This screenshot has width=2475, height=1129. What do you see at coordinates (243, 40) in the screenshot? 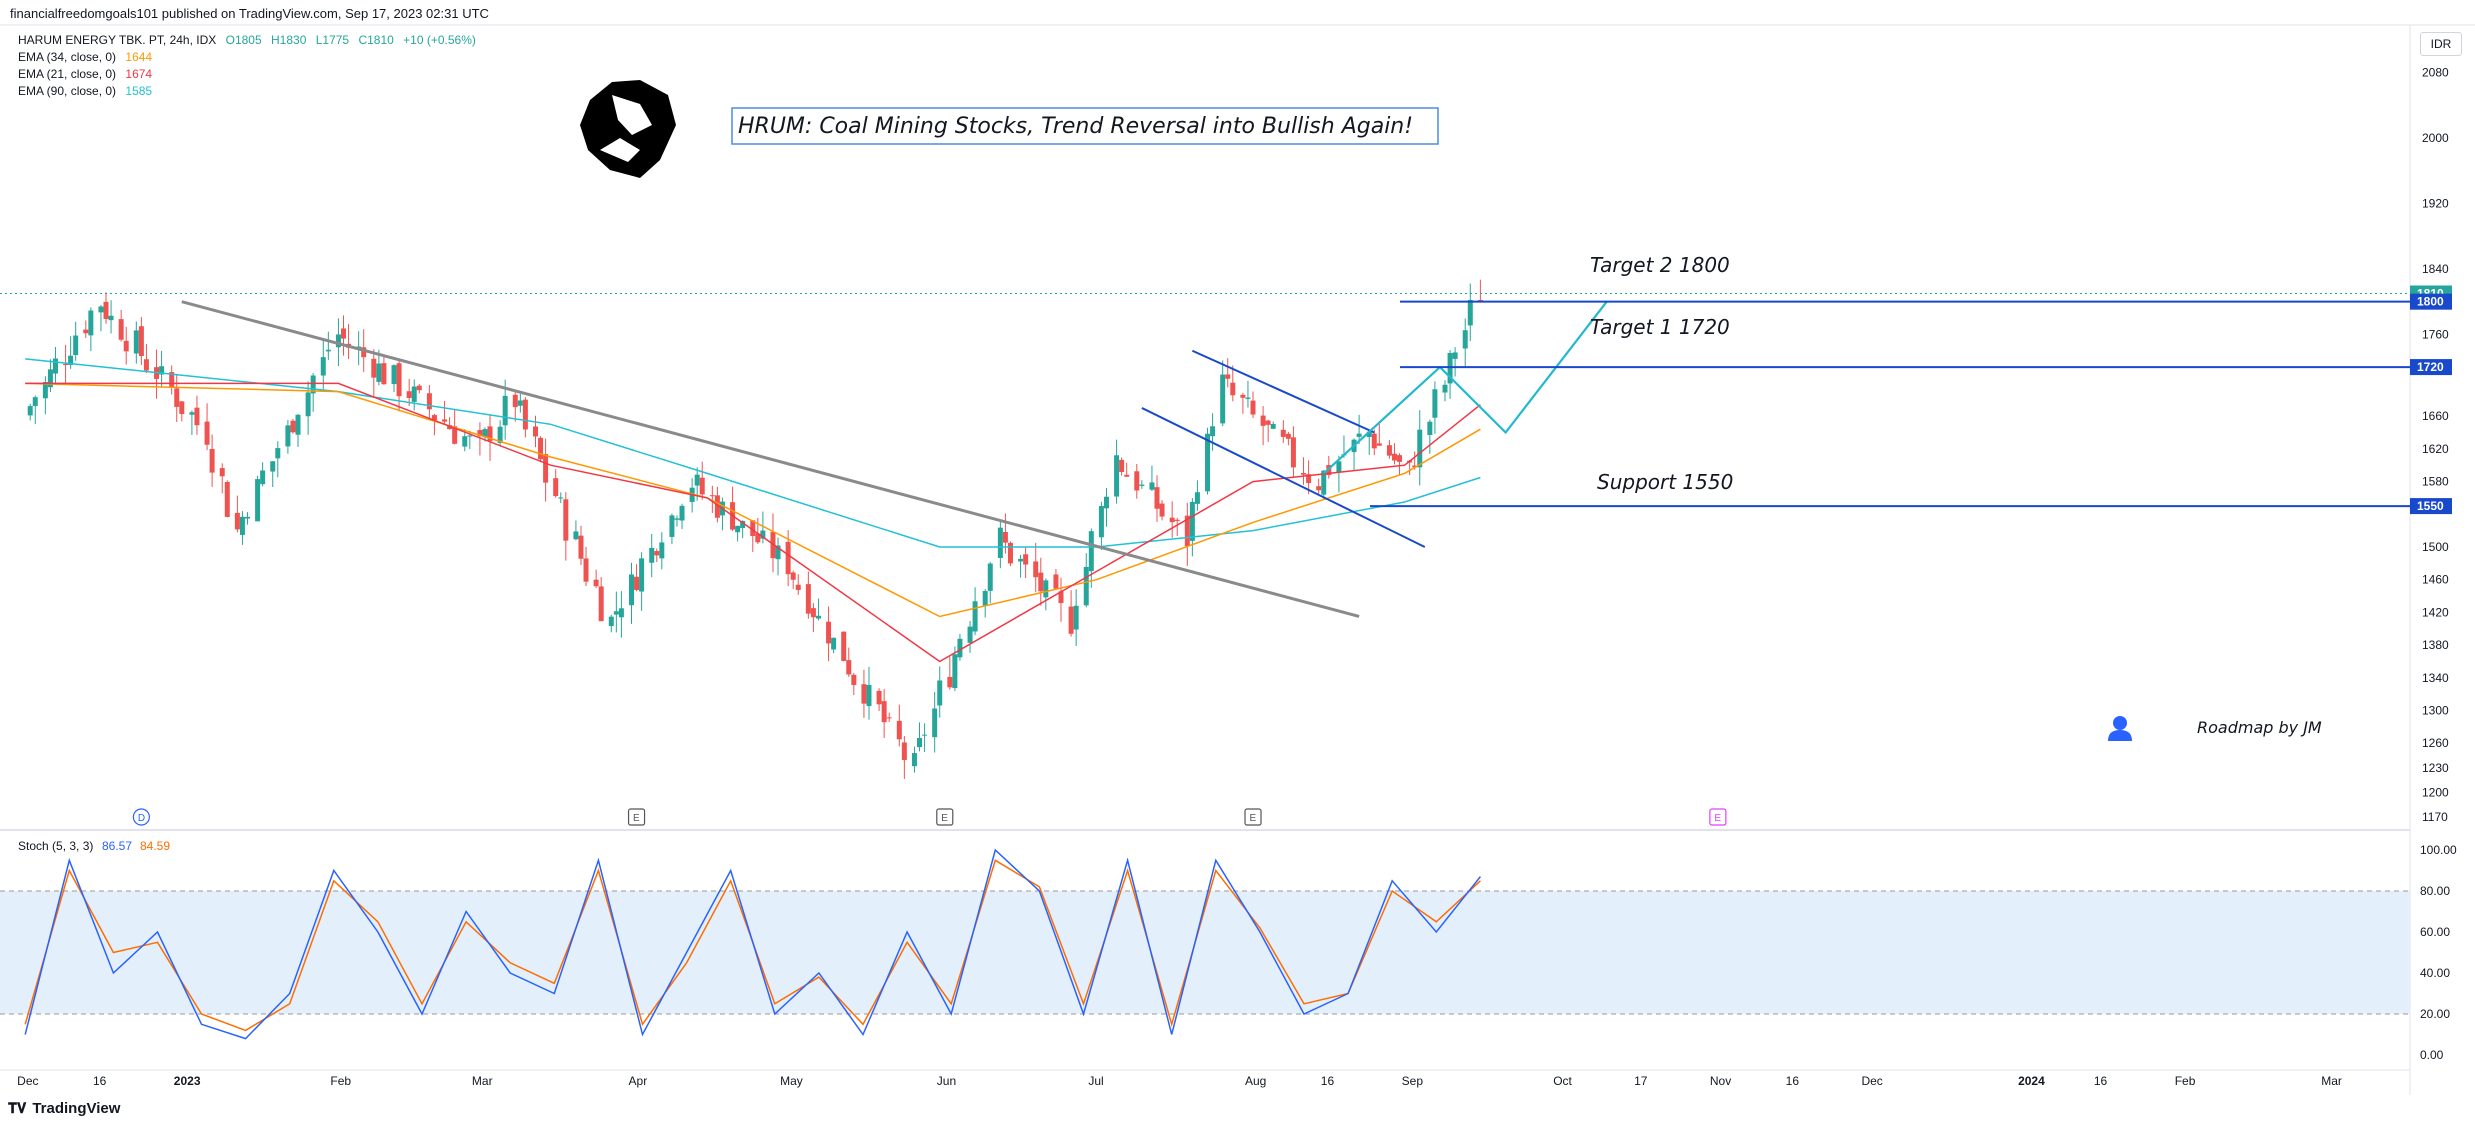
I see `open-value: O1805` at bounding box center [243, 40].